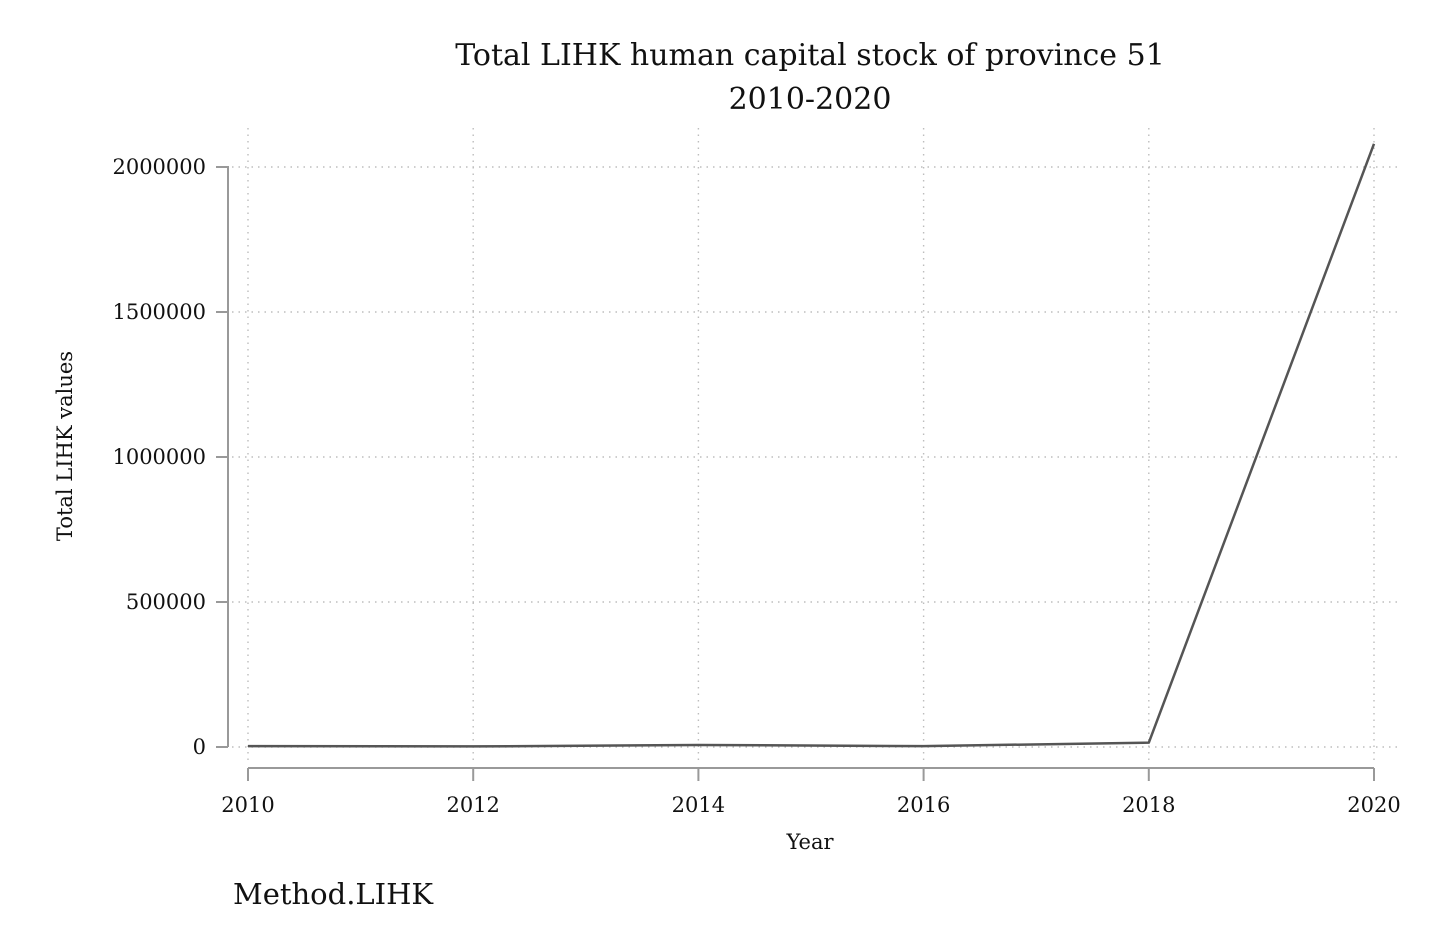 The width and height of the screenshot is (1429, 952). Describe the element at coordinates (809, 842) in the screenshot. I see `x-axis-title: Year` at that location.